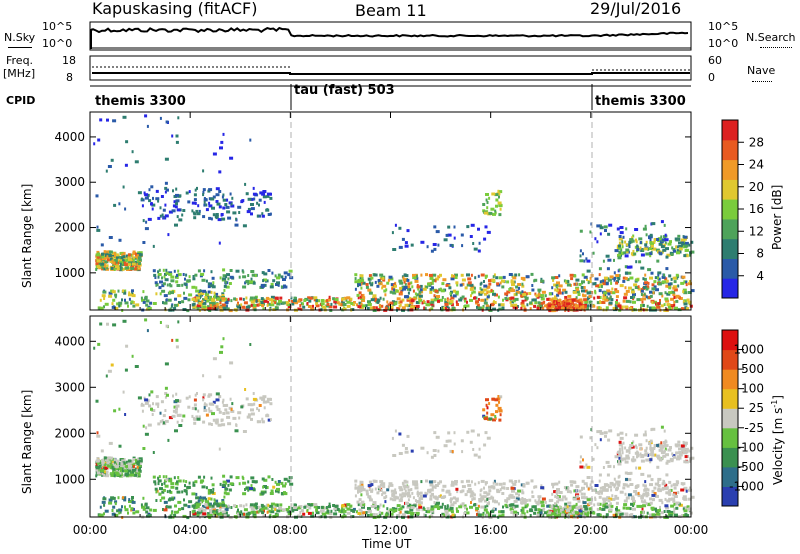 This screenshot has width=800, height=554. Describe the element at coordinates (778, 446) in the screenshot. I see `vel-label-main: Velocity [m s` at that location.